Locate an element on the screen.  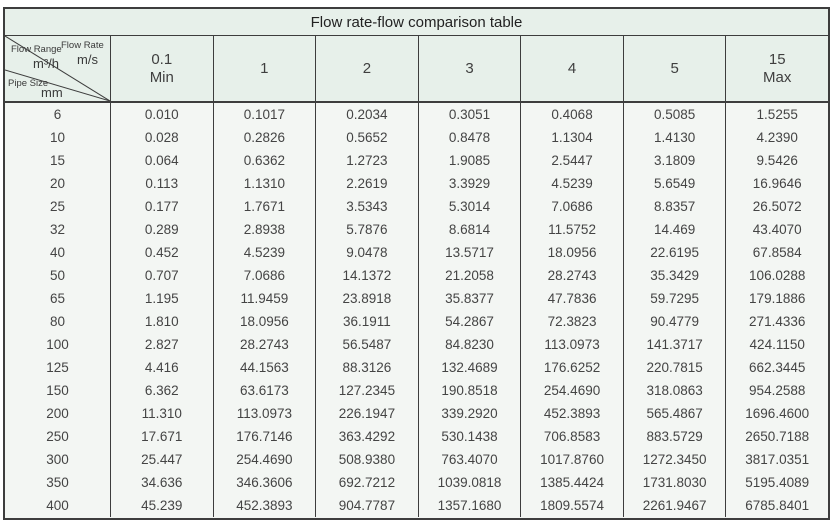
value-cell: 692.7212 is located at coordinates (367, 482).